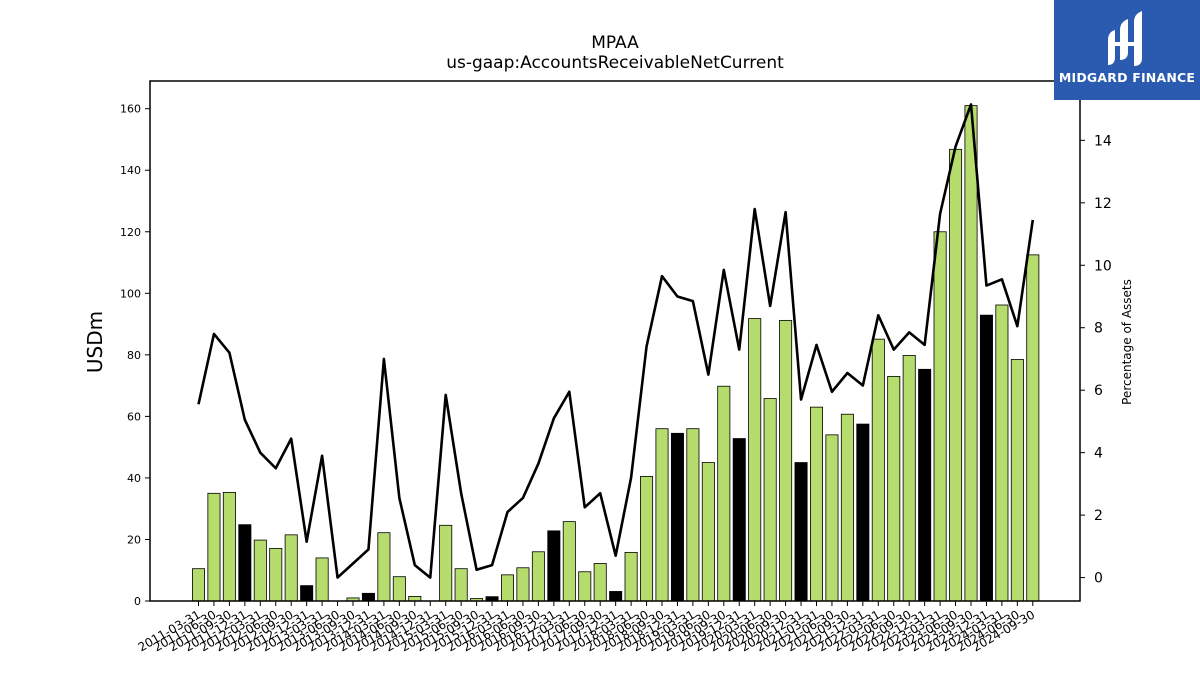 The image size is (1200, 675). What do you see at coordinates (1103, 141) in the screenshot?
I see `y2-tick-label-14: 14` at bounding box center [1103, 141].